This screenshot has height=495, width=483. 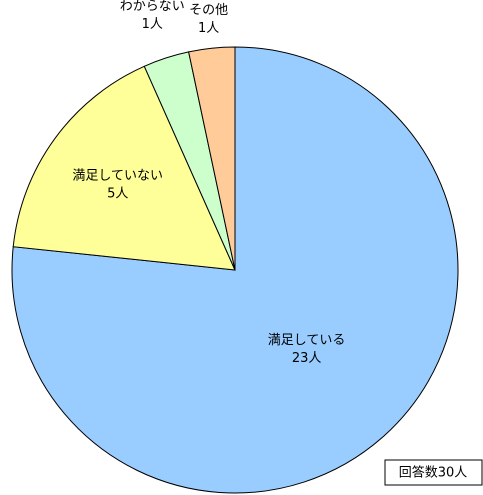 I want to click on slice-value-label: 5人, so click(x=117, y=193).